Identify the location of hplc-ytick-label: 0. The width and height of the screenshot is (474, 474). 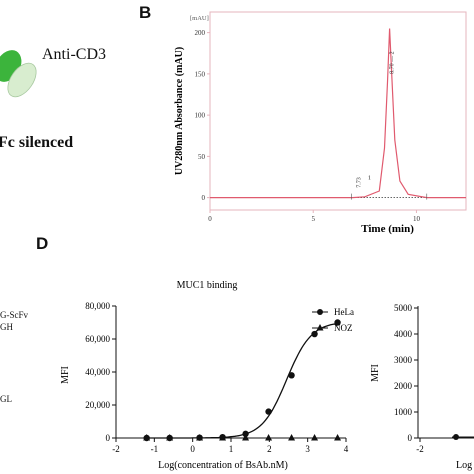
(204, 198).